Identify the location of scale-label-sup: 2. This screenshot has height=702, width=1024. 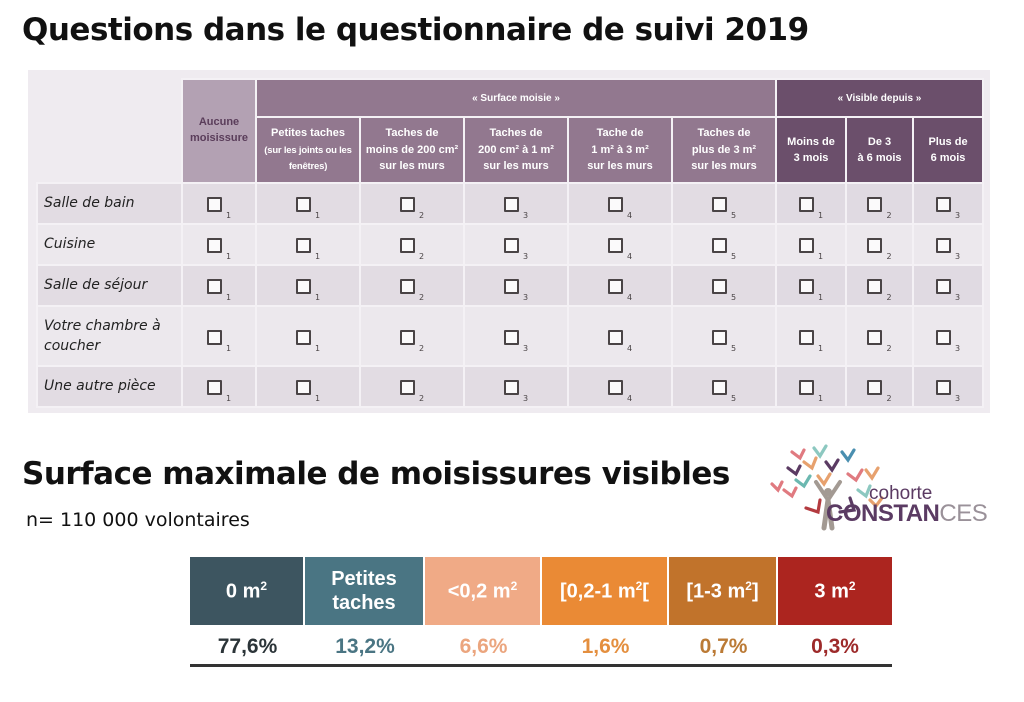
(264, 585).